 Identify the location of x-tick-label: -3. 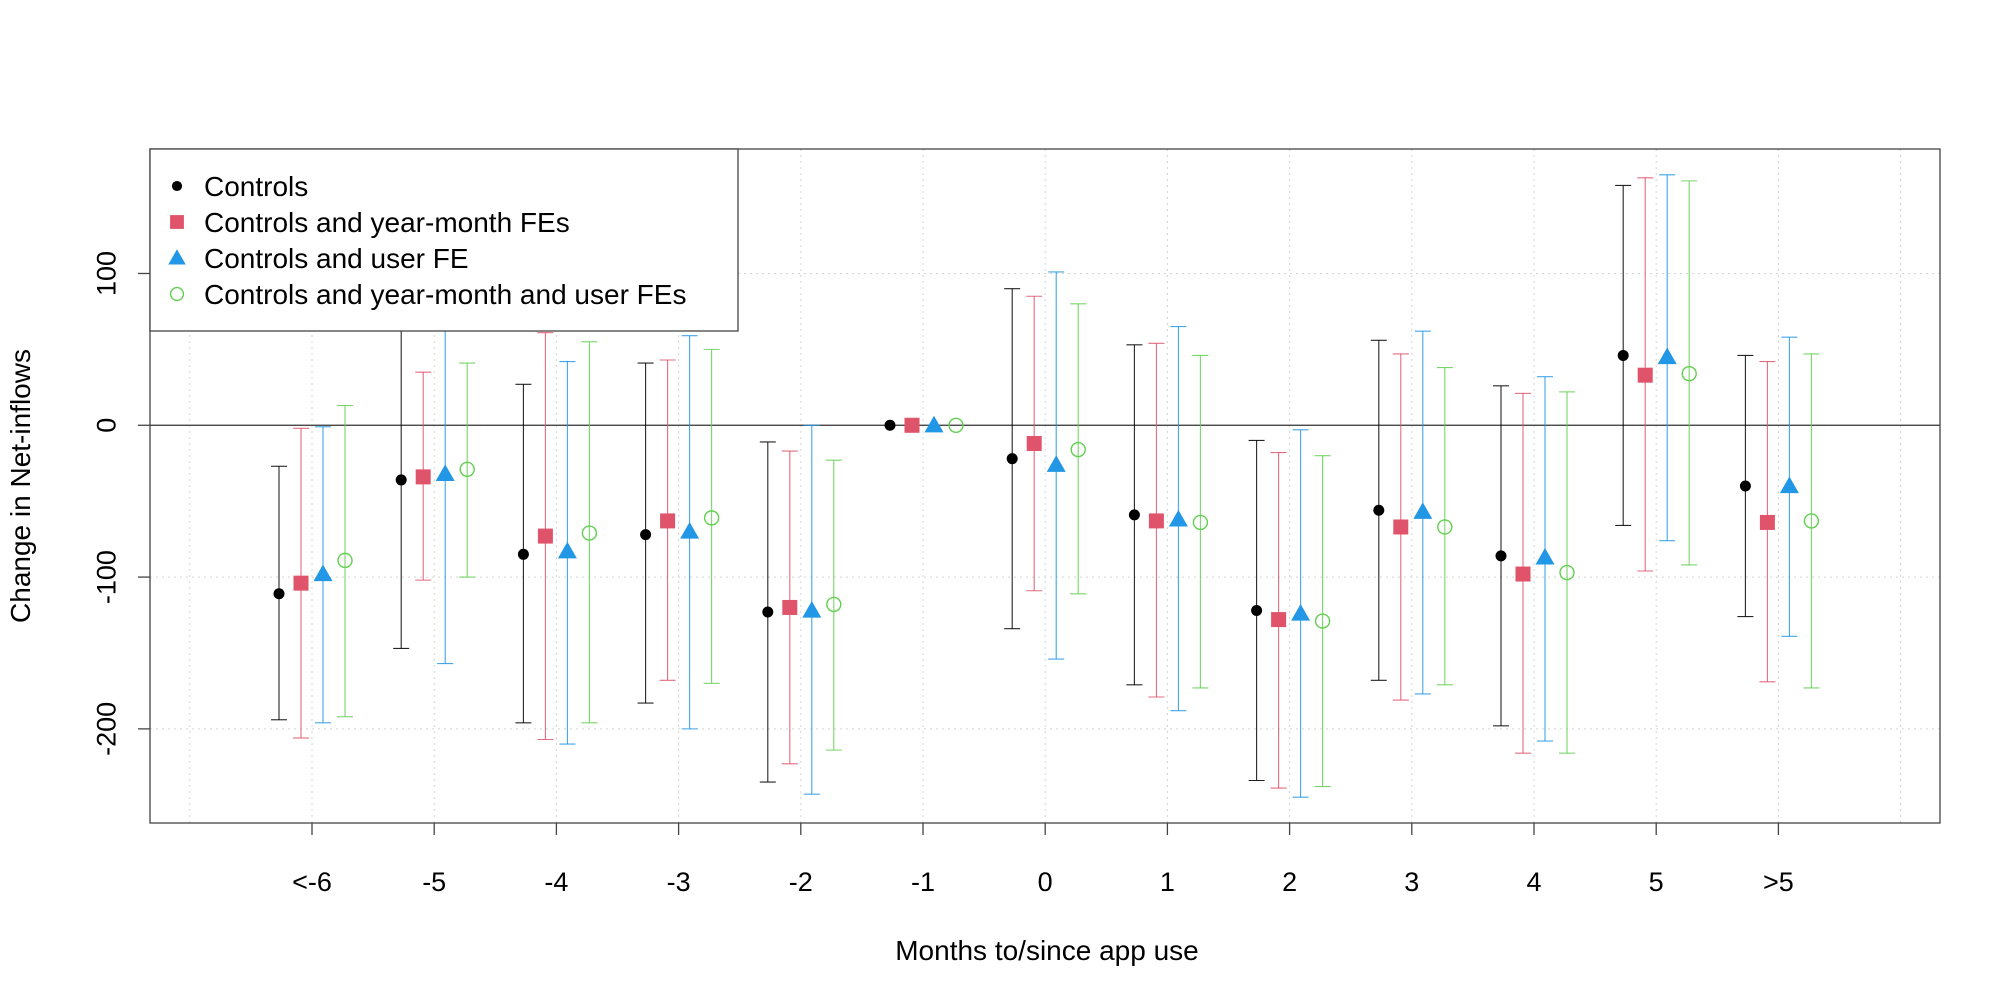
(679, 882).